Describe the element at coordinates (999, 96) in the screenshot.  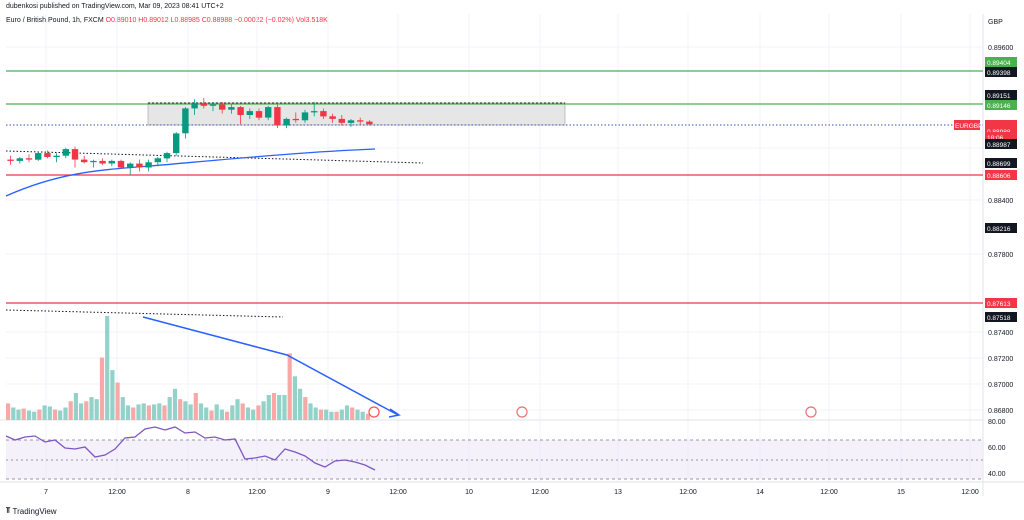
I see `price-label-text: 0.89151` at that location.